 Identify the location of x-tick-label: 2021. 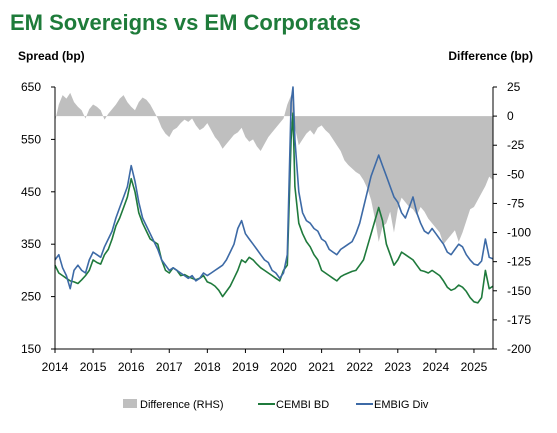
(321, 367).